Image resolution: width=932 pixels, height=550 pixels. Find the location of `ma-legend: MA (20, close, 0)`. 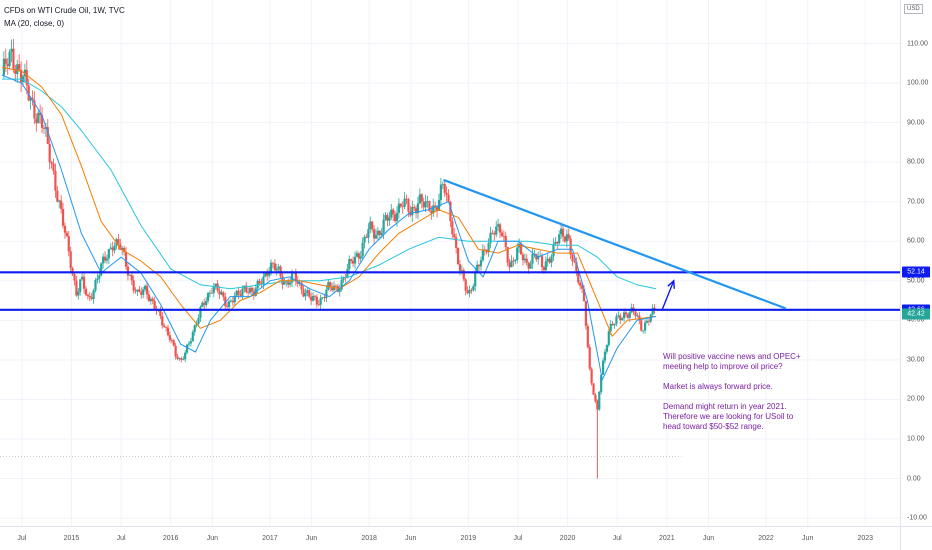

ma-legend: MA (20, close, 0) is located at coordinates (34, 23).